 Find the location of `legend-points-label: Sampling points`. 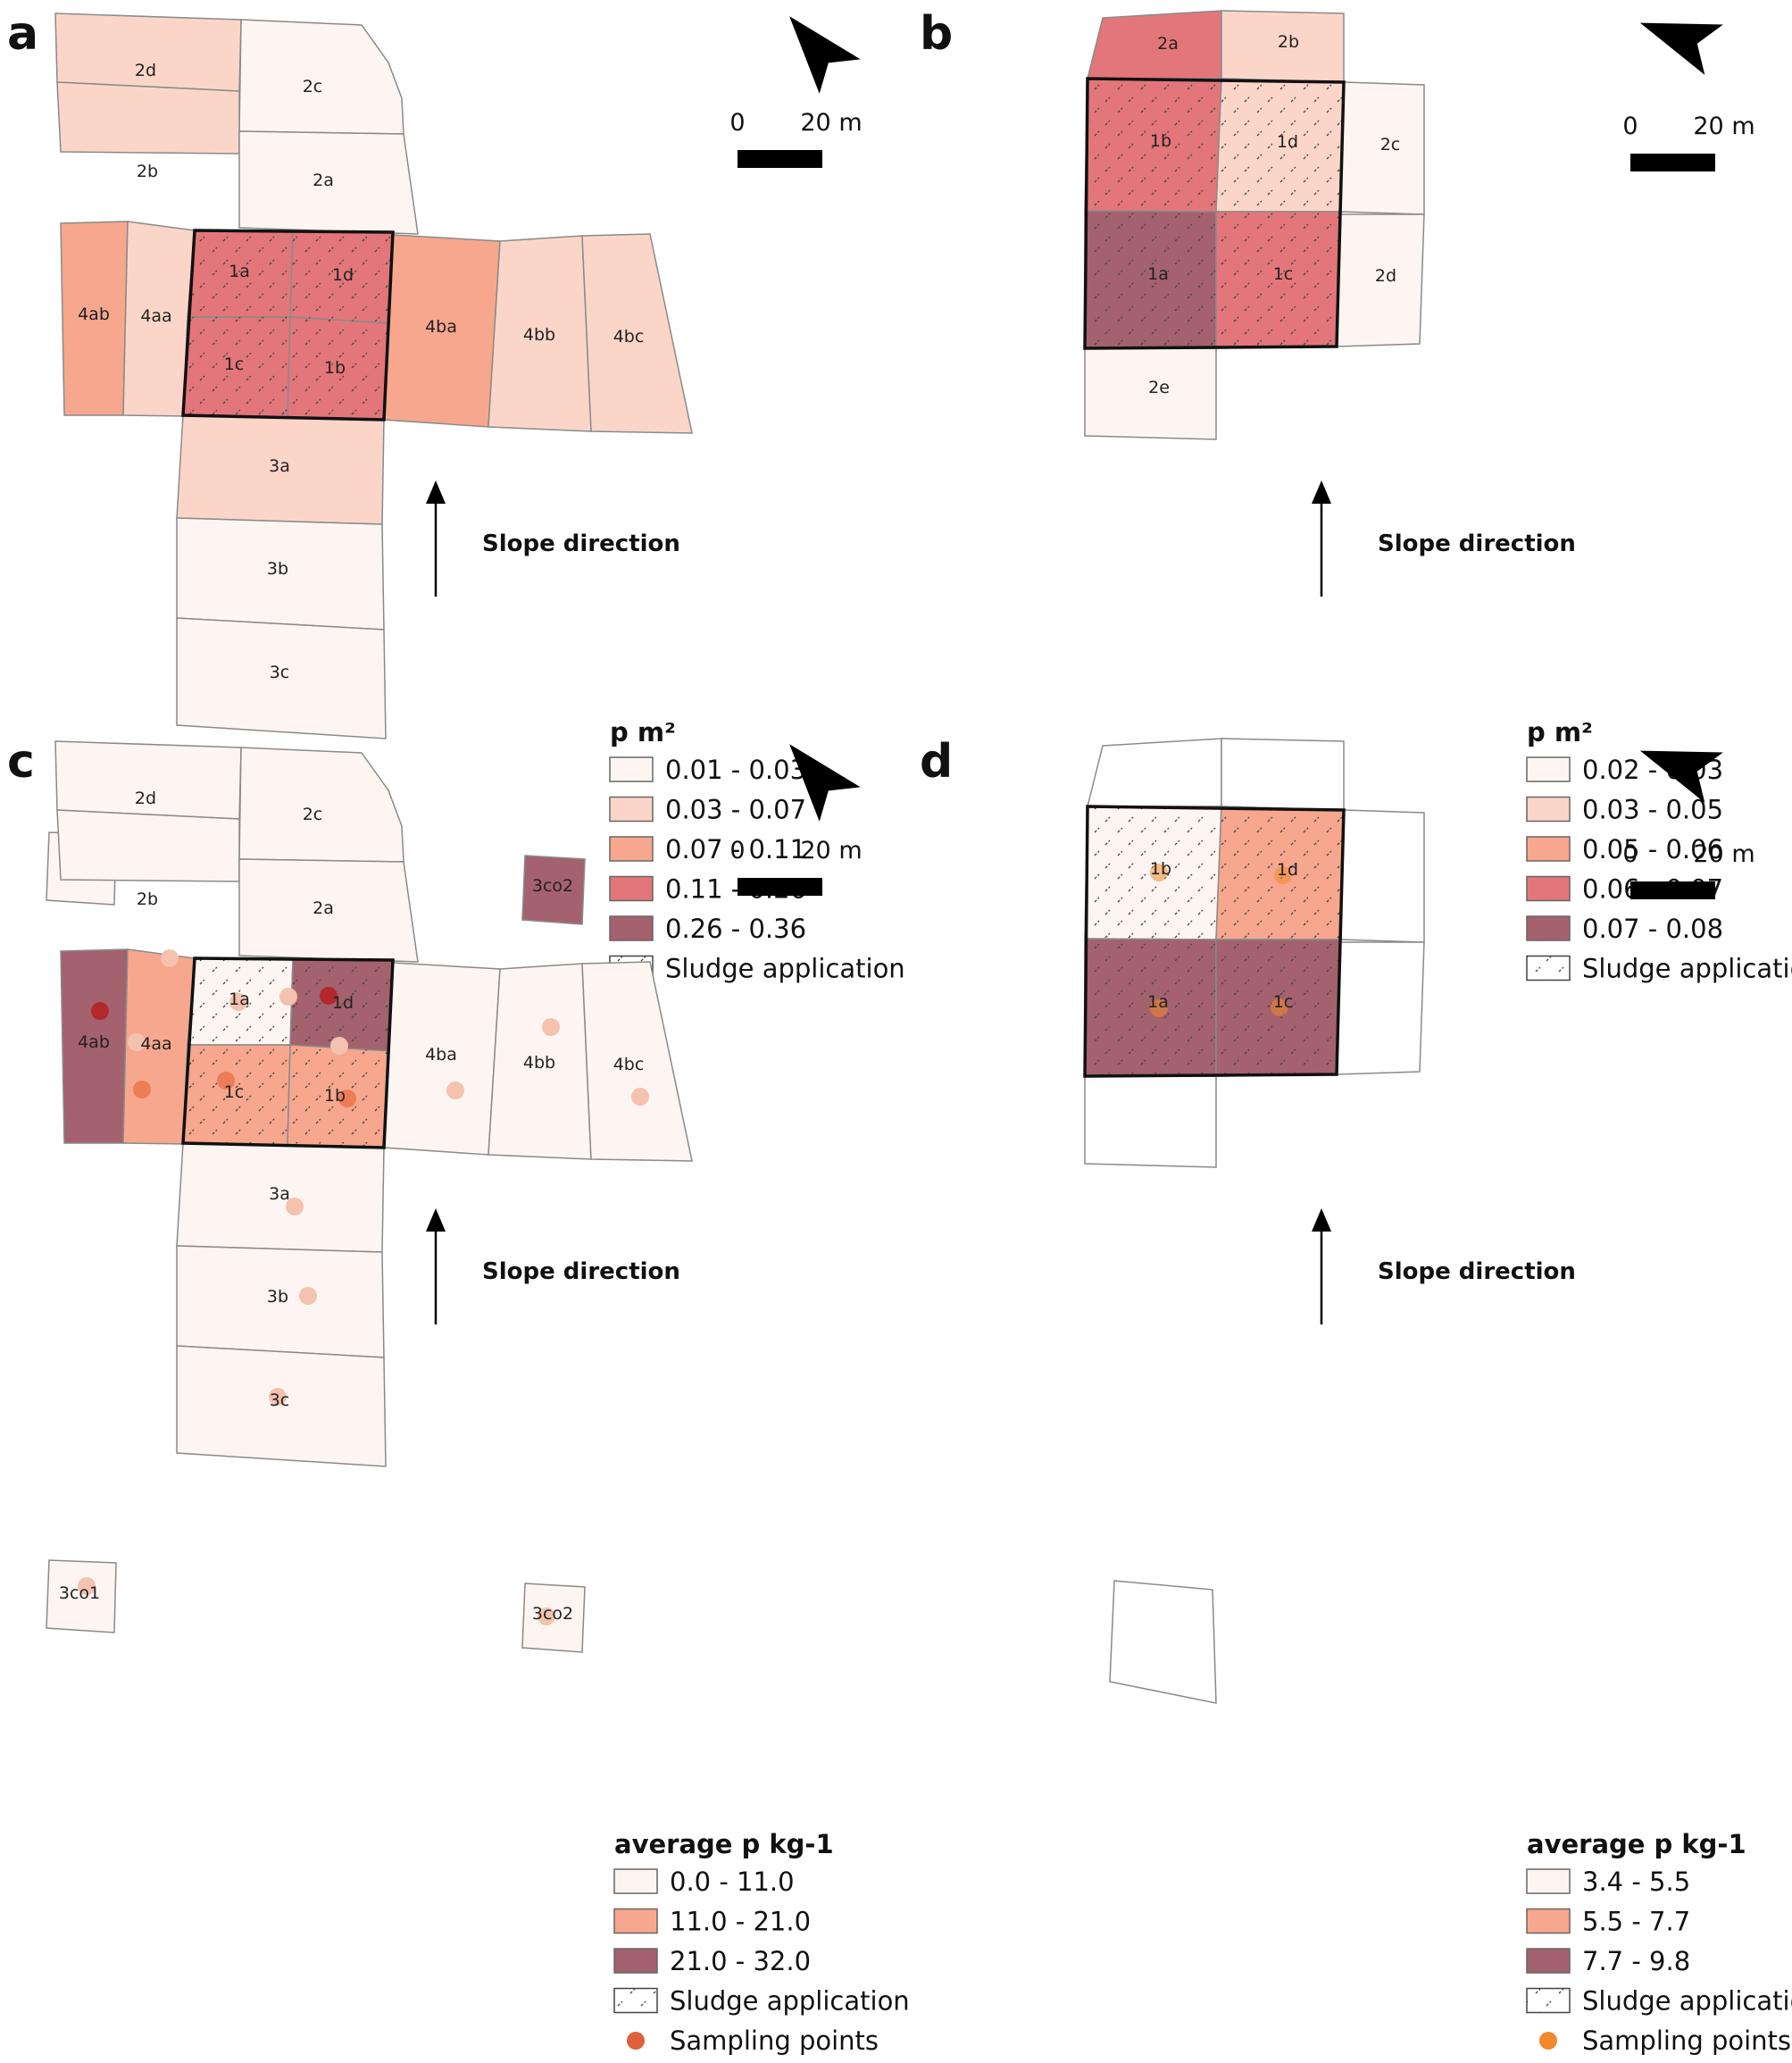

legend-points-label: Sampling points is located at coordinates (1687, 2040).